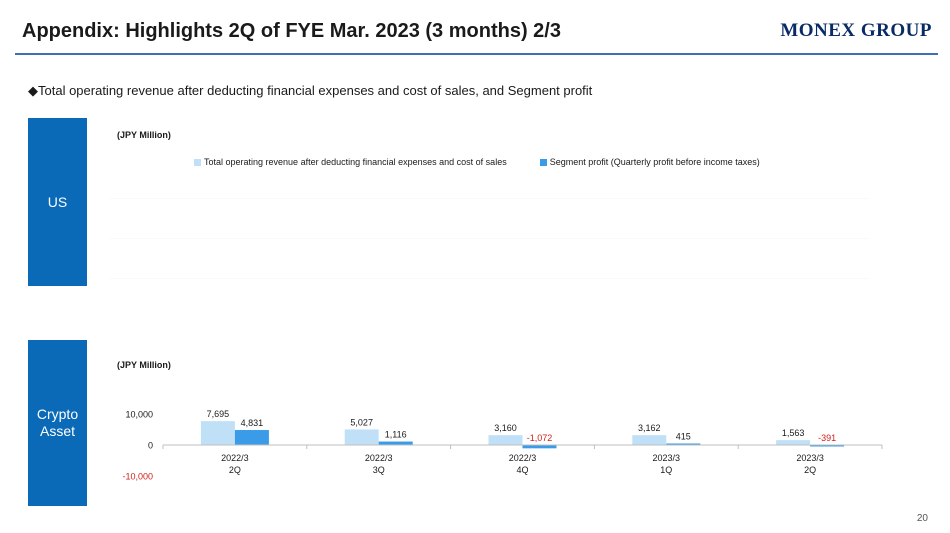 This screenshot has width=950, height=533. I want to click on segment-label-crypto-text: Crypto Asset, so click(57, 423).